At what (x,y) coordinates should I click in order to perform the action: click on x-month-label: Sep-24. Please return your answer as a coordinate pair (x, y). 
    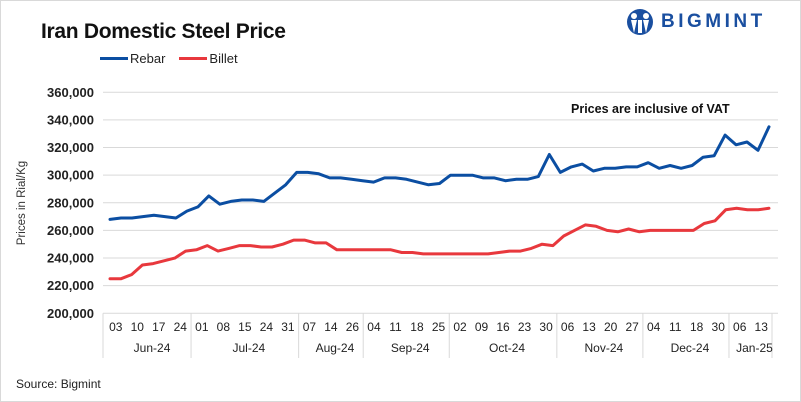
    Looking at the image, I should click on (410, 348).